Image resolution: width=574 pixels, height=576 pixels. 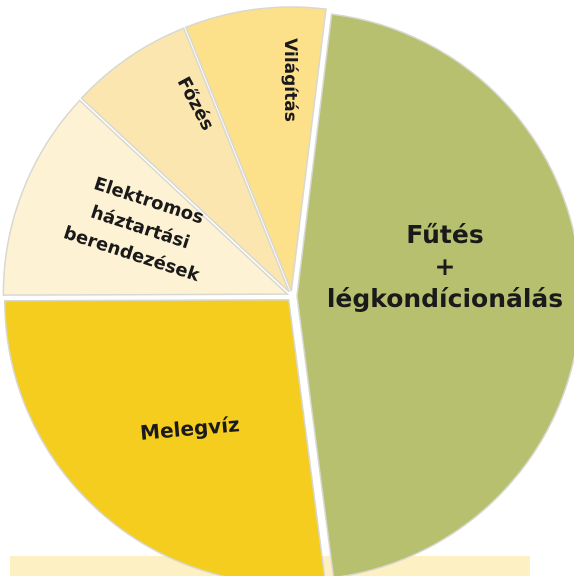 What do you see at coordinates (445, 298) in the screenshot?
I see `slice-label-line: légkondícionálás` at bounding box center [445, 298].